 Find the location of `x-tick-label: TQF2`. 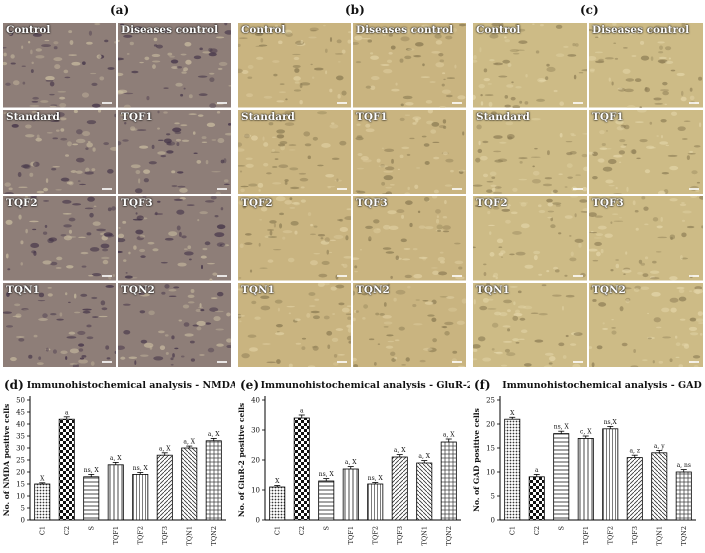

x-tick-label: TQF2 is located at coordinates (375, 535).